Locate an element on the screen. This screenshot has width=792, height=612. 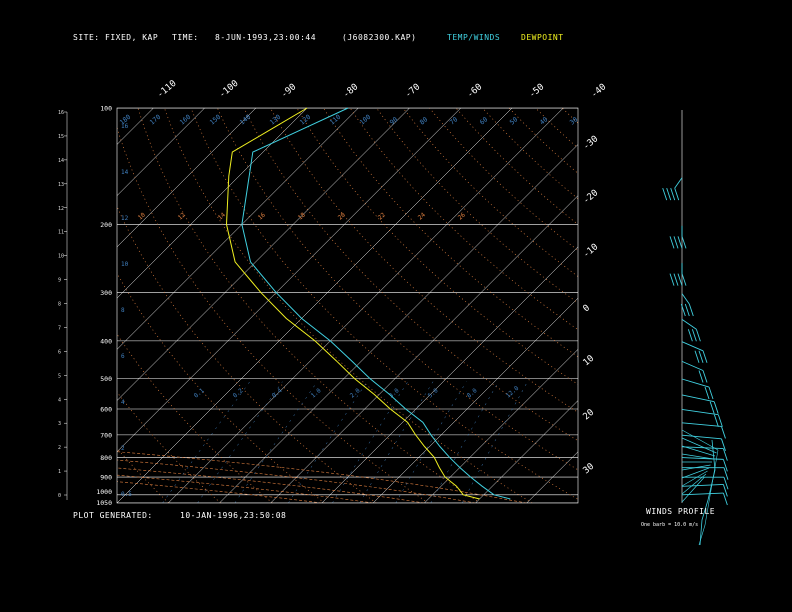
height-tick-label: 7 is located at coordinates (59, 328).